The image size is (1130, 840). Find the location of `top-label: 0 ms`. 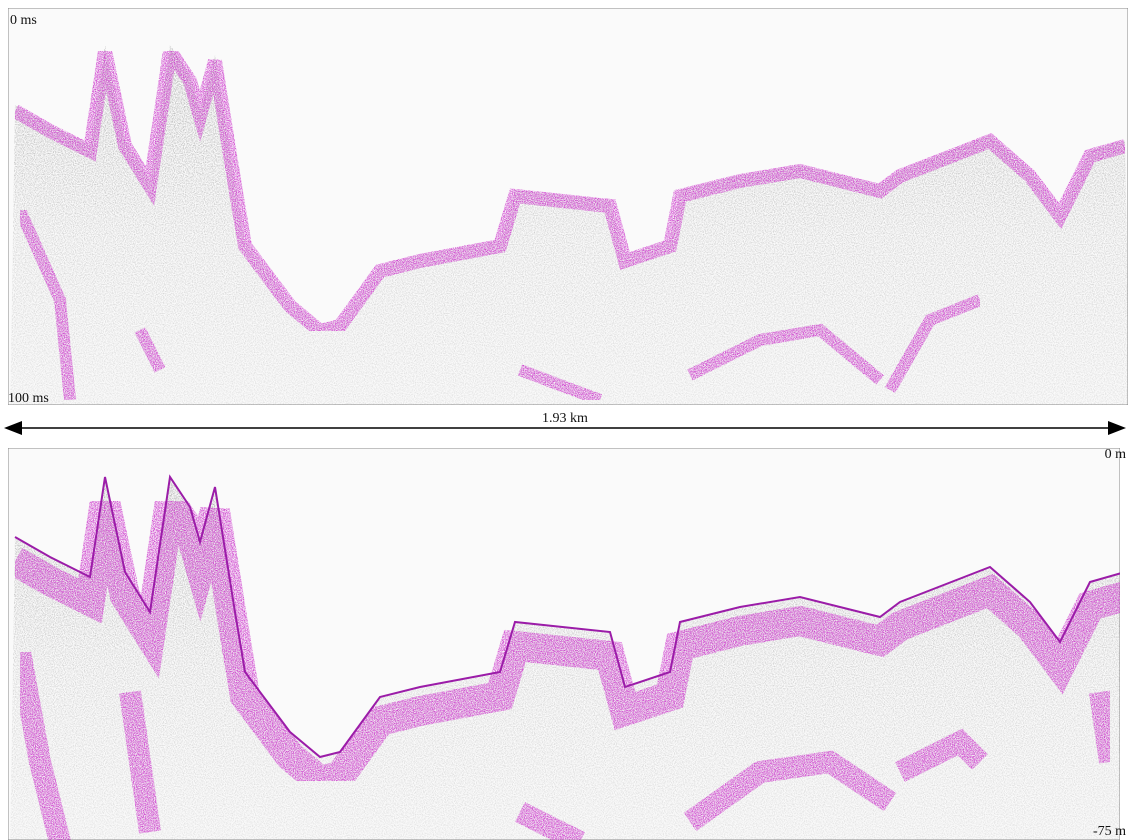

top-label: 0 ms is located at coordinates (23, 20).